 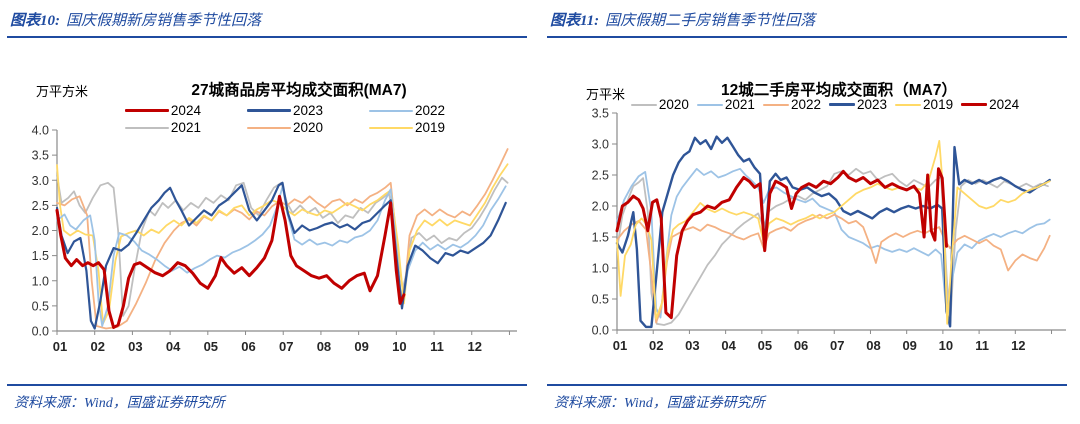 I want to click on figure-header: 图表10: 国庆假期新房销售季节性回落, so click(x=268, y=19).